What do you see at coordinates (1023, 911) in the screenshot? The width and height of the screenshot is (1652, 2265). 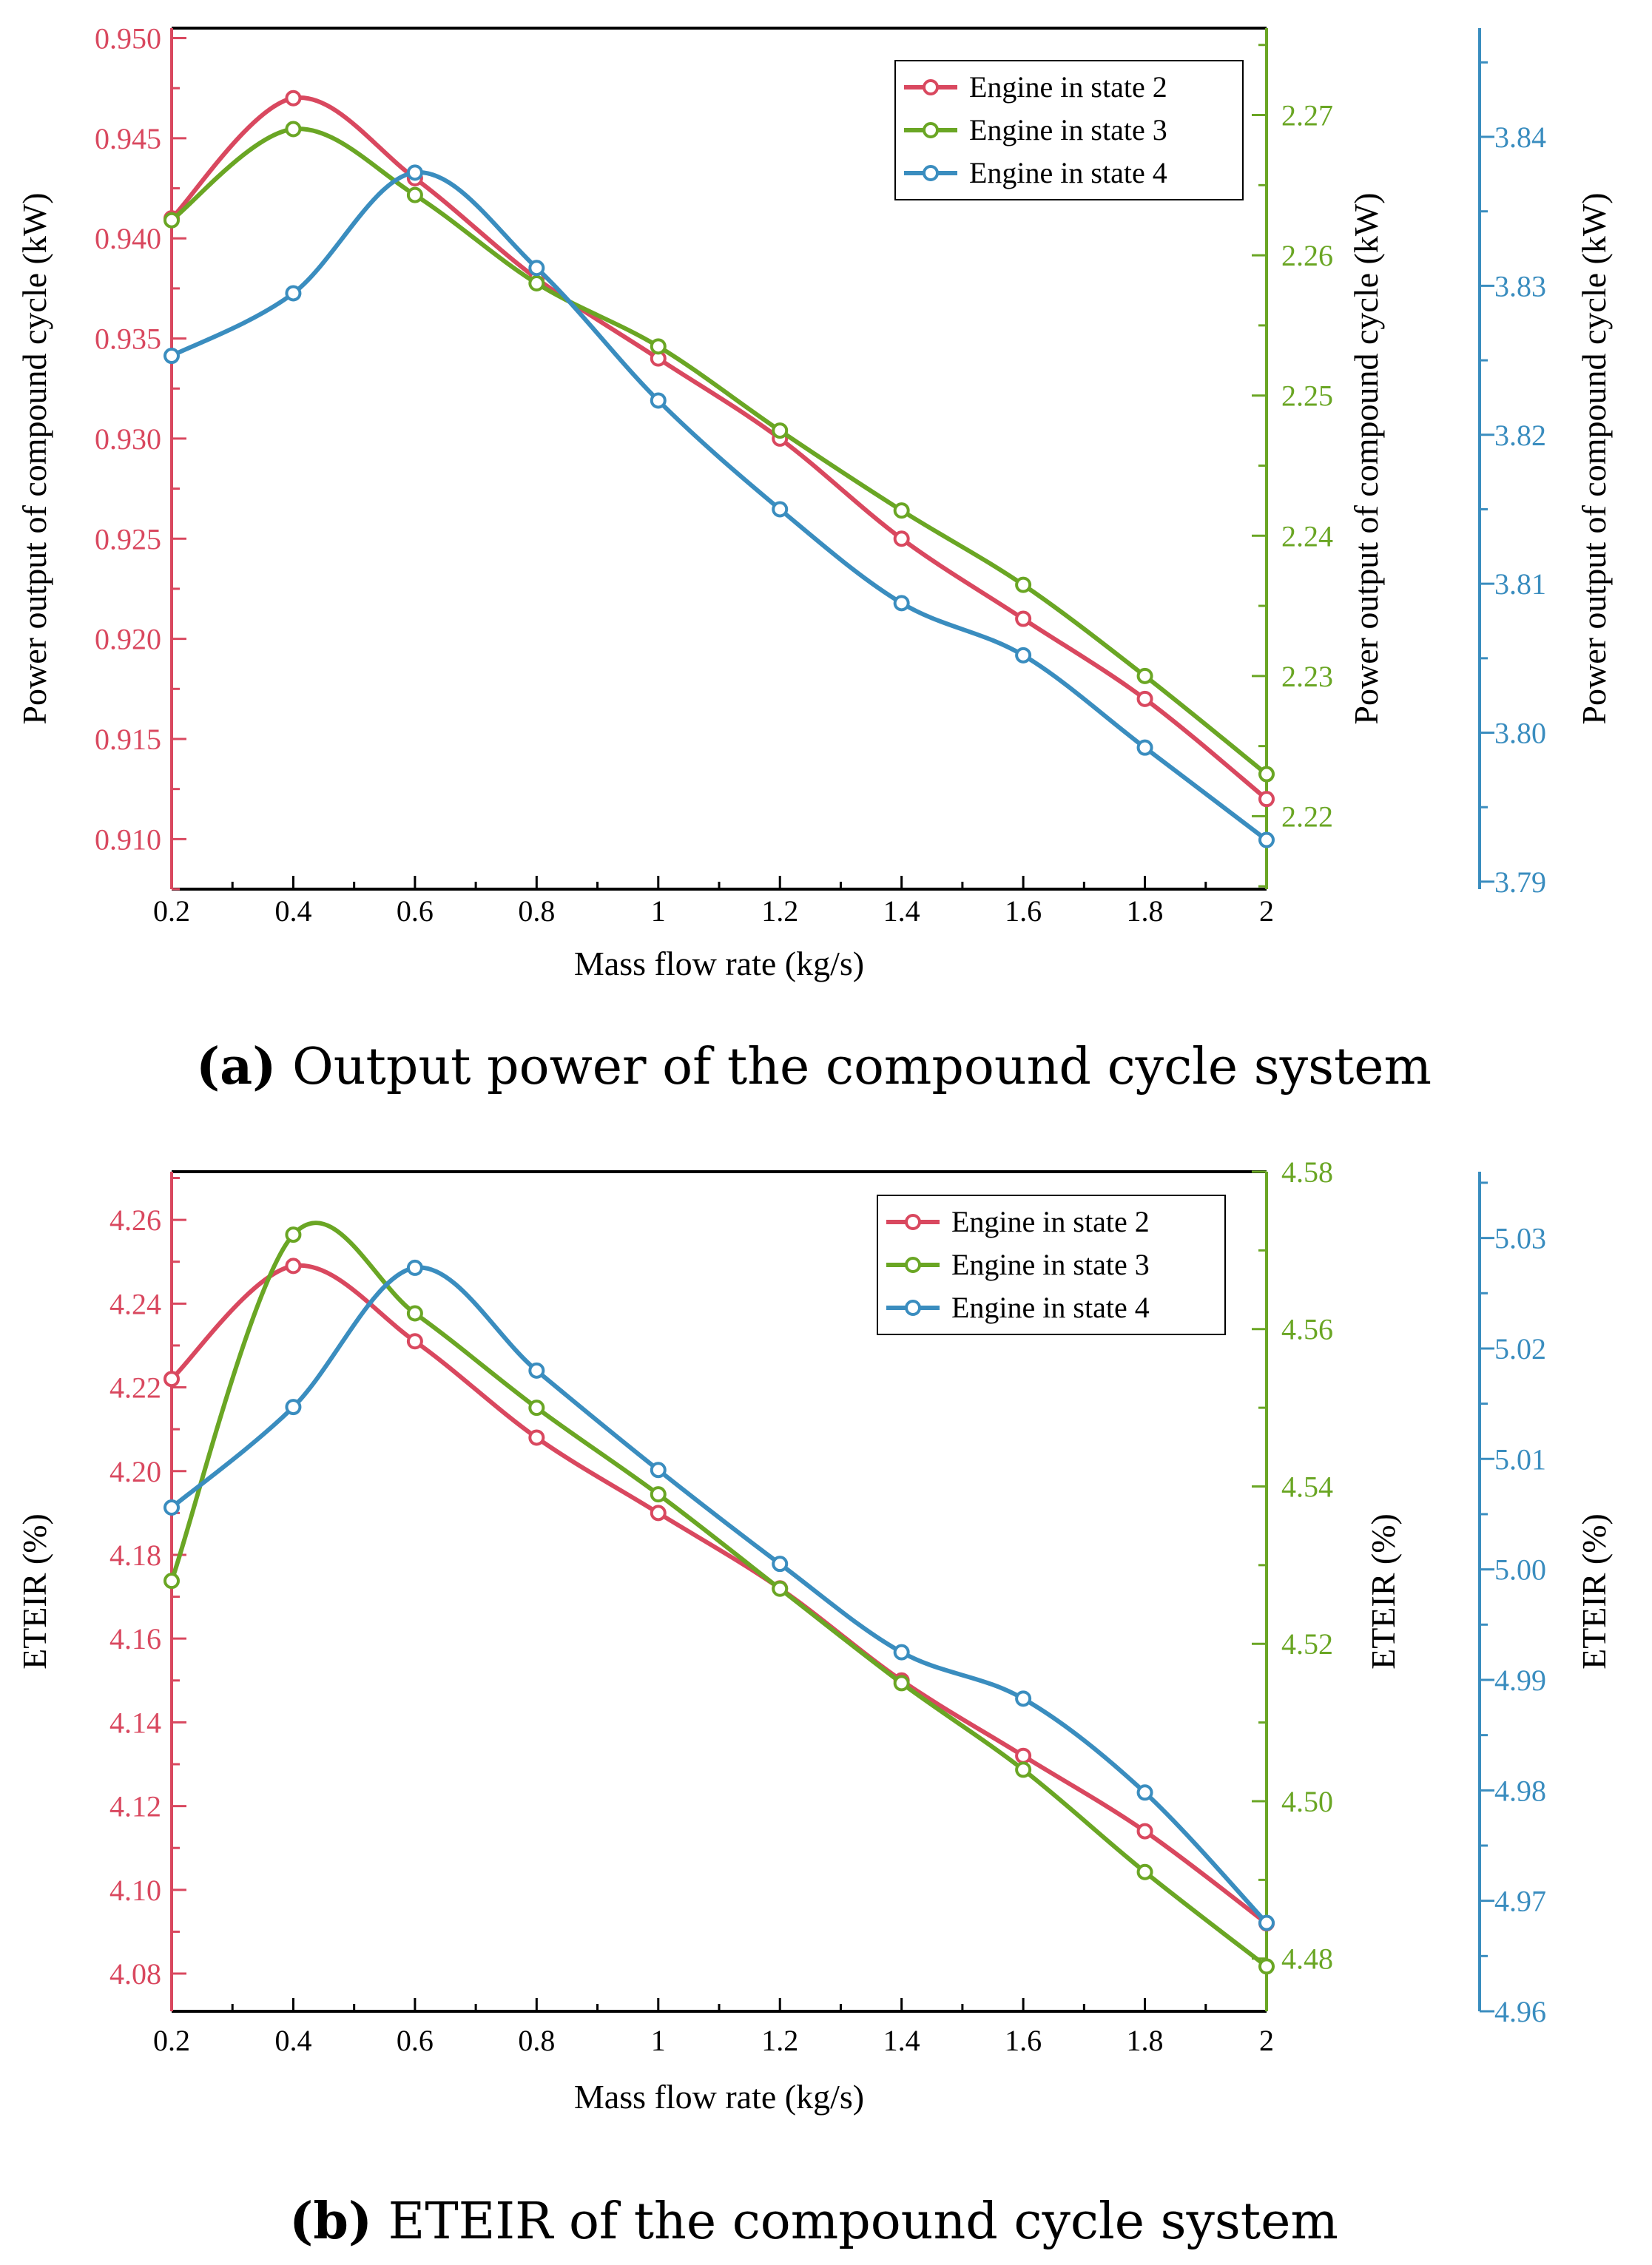 I see `x-tick-label: 1.6` at bounding box center [1023, 911].